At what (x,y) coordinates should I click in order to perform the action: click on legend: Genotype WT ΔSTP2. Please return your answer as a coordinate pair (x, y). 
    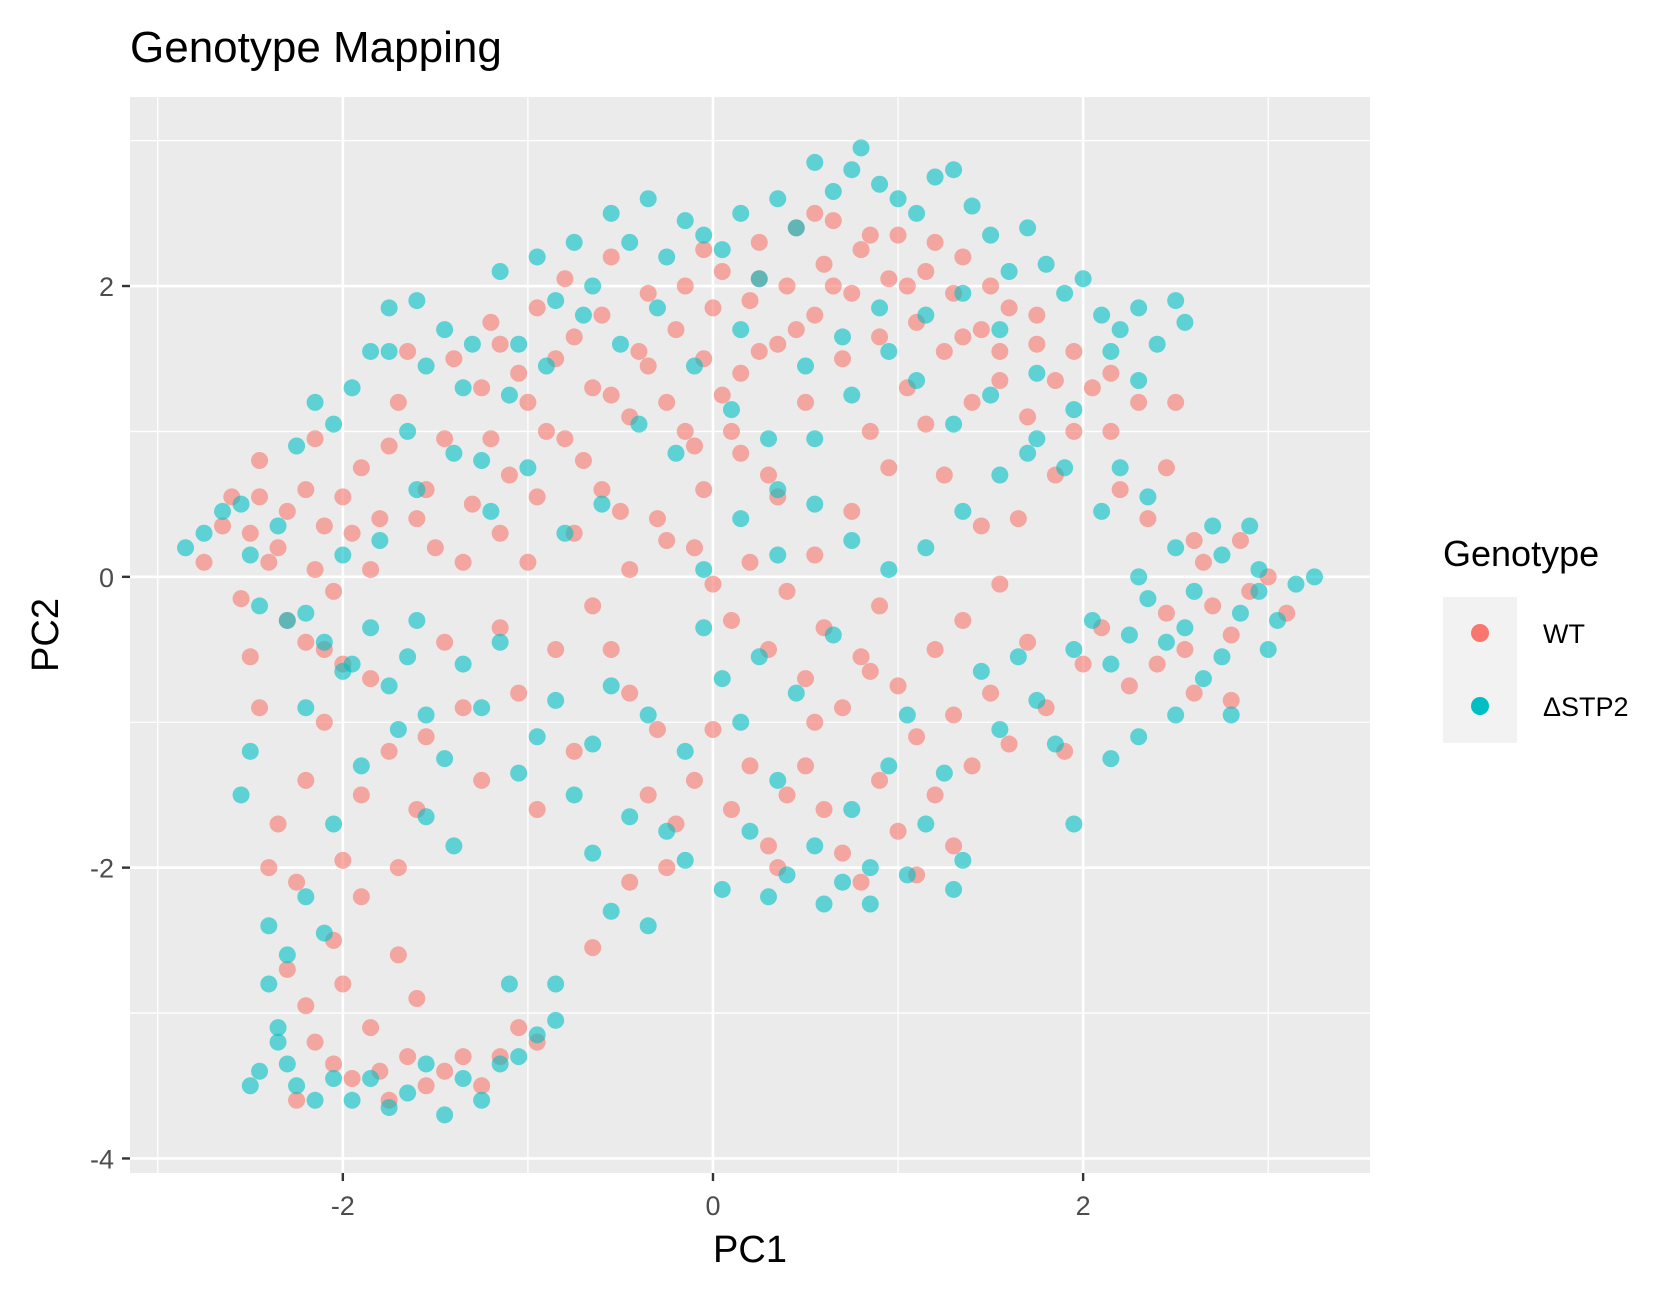
    Looking at the image, I should click on (1536, 638).